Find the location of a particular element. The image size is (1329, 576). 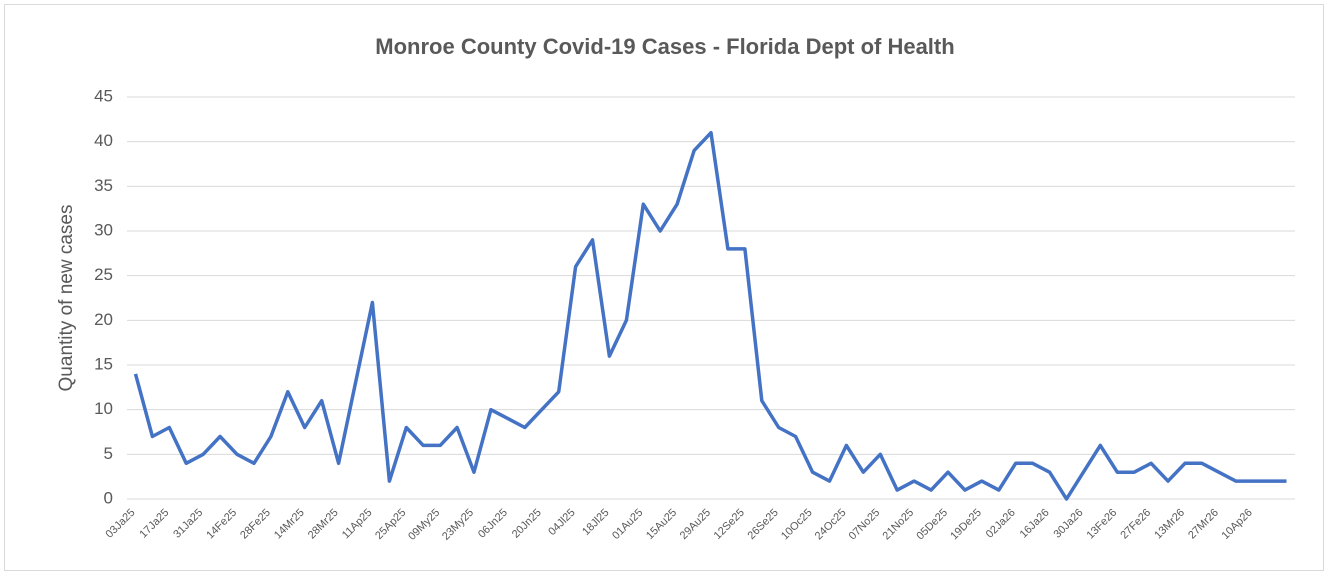

y-tick-label: 0 is located at coordinates (108, 497).